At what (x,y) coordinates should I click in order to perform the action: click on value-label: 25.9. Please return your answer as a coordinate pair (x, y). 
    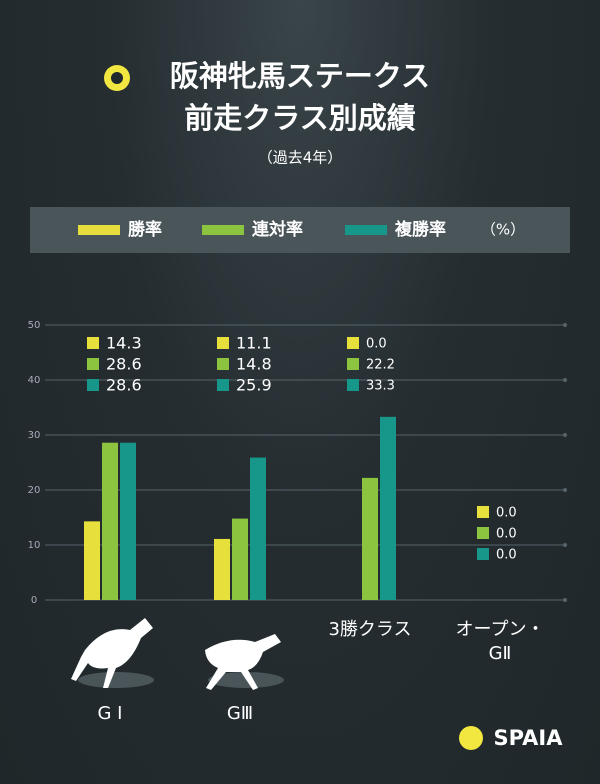
    Looking at the image, I should click on (254, 385).